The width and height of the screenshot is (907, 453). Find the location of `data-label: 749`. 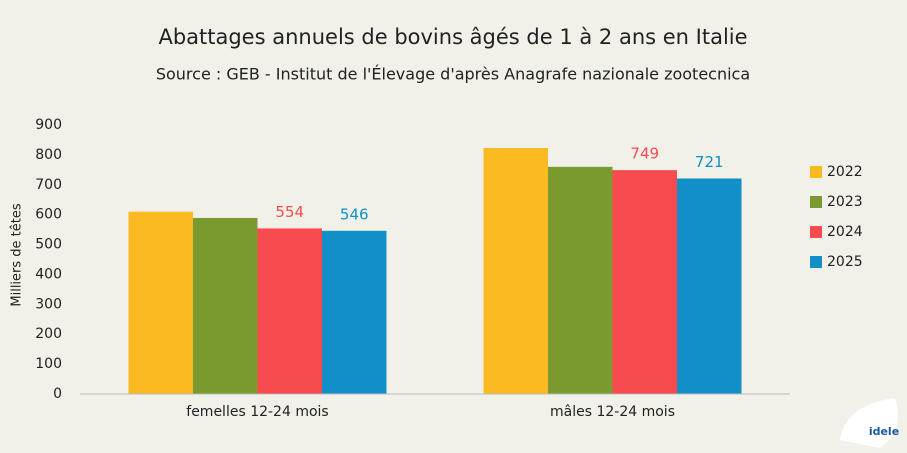

data-label: 749 is located at coordinates (644, 154).